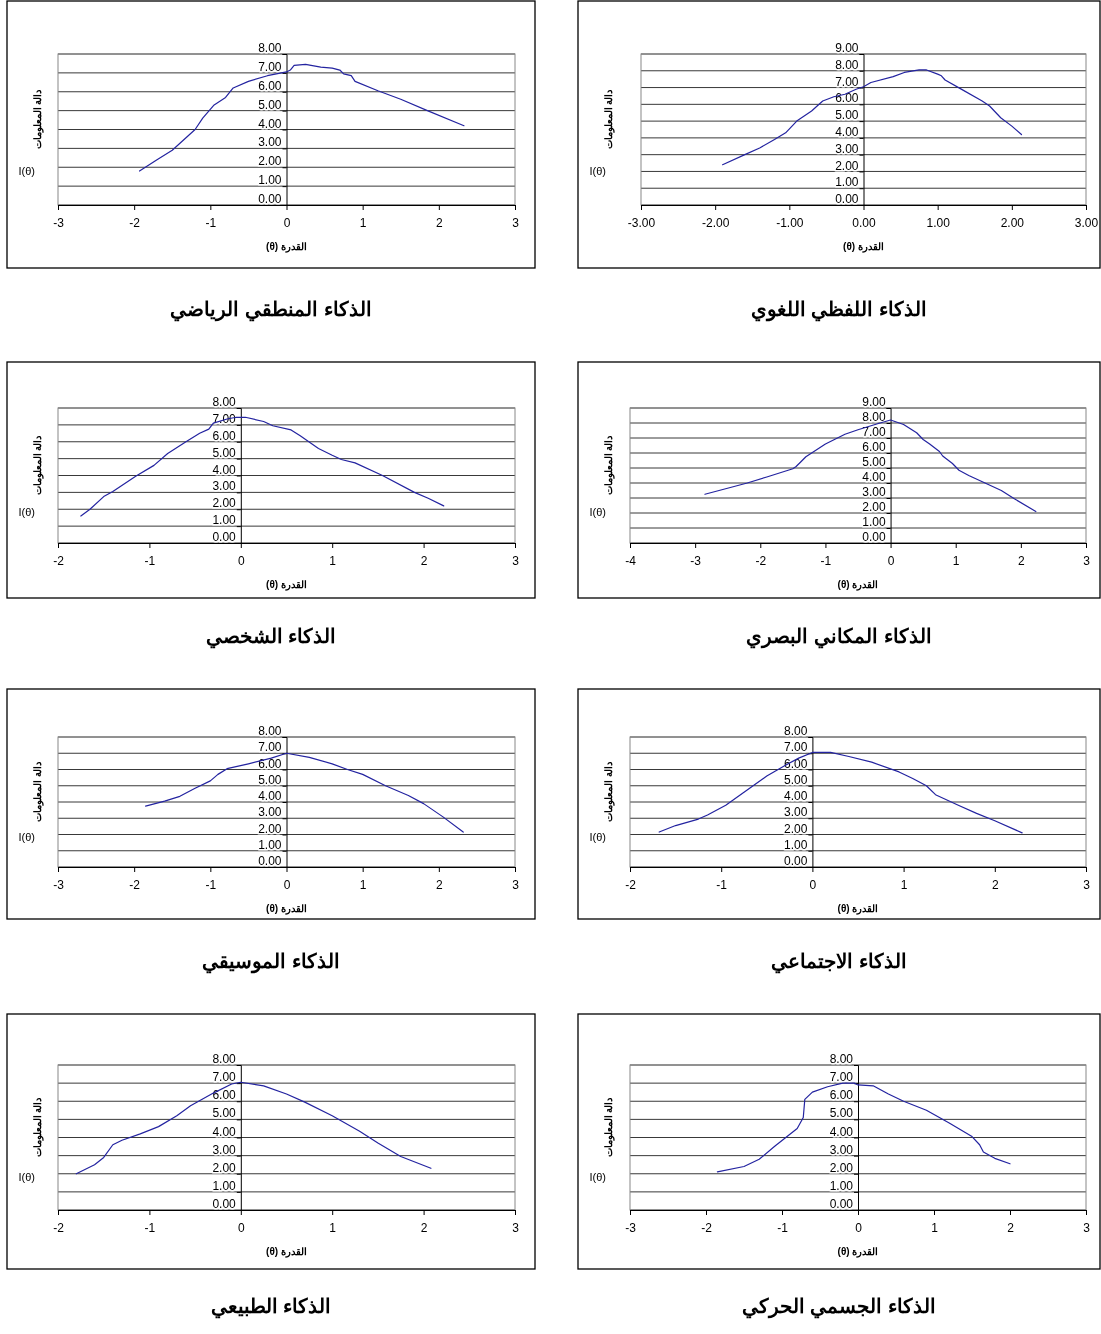  Describe the element at coordinates (839, 1307) in the screenshot. I see `text: الذكاء الجسمي الحركي` at that location.